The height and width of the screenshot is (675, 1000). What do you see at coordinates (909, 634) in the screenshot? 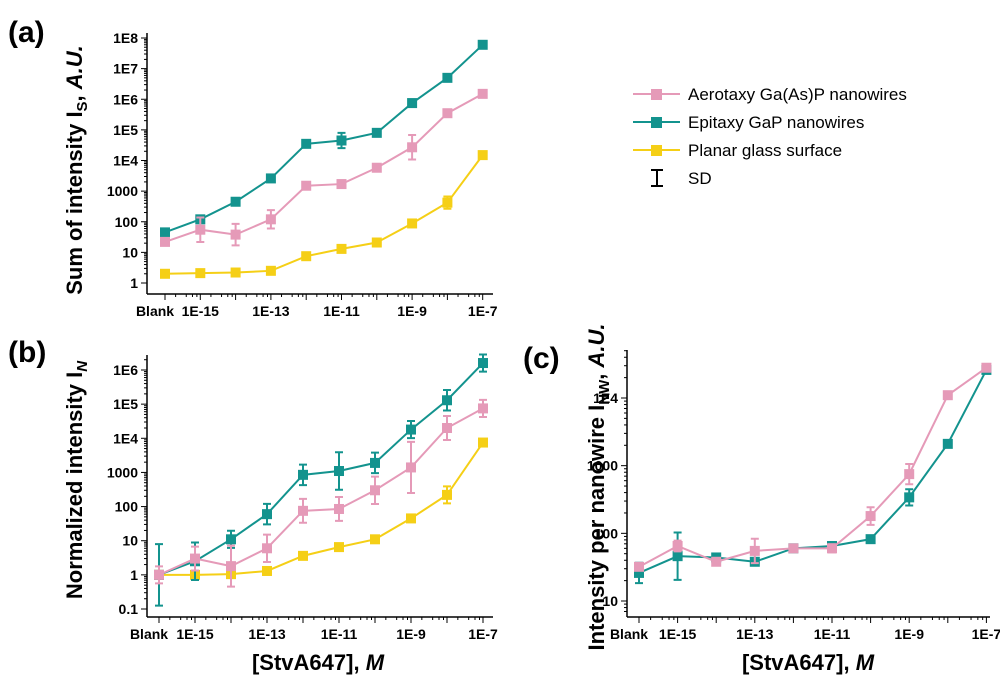
I see `p2-x-tick-label: 1E-9` at bounding box center [909, 634].